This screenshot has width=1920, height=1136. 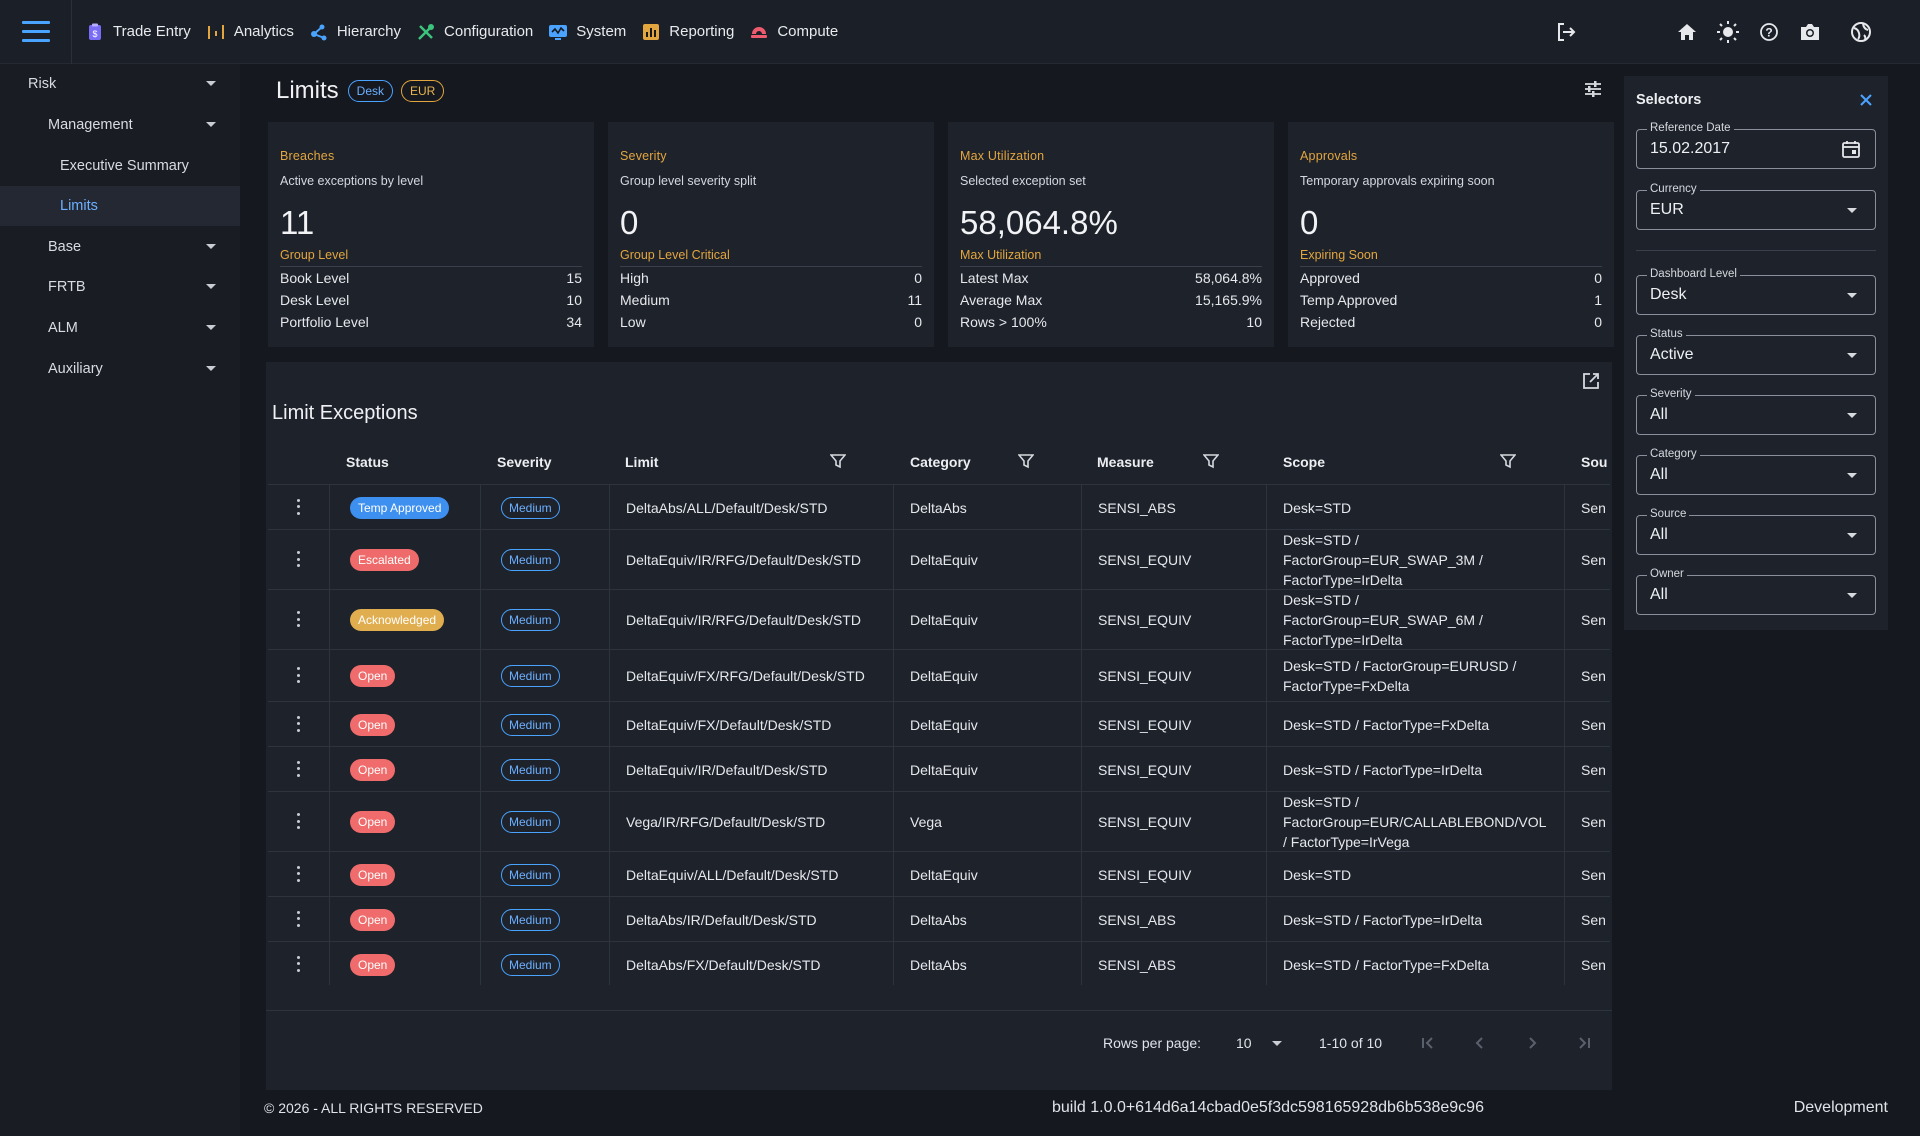 I want to click on rows-per-page-select: 10, so click(x=1244, y=1043).